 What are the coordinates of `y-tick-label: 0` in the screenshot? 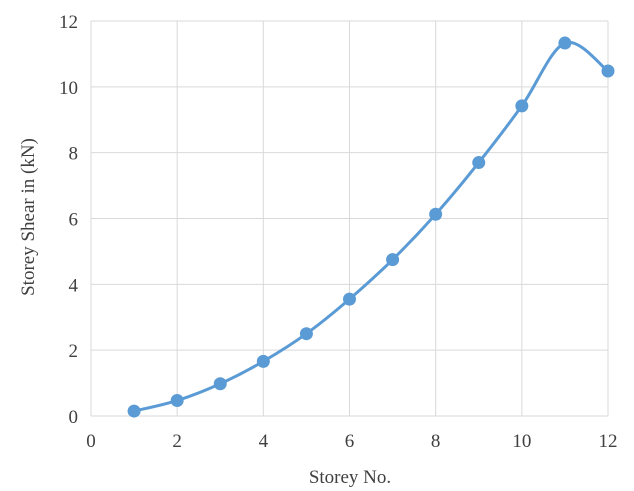 It's located at (74, 417).